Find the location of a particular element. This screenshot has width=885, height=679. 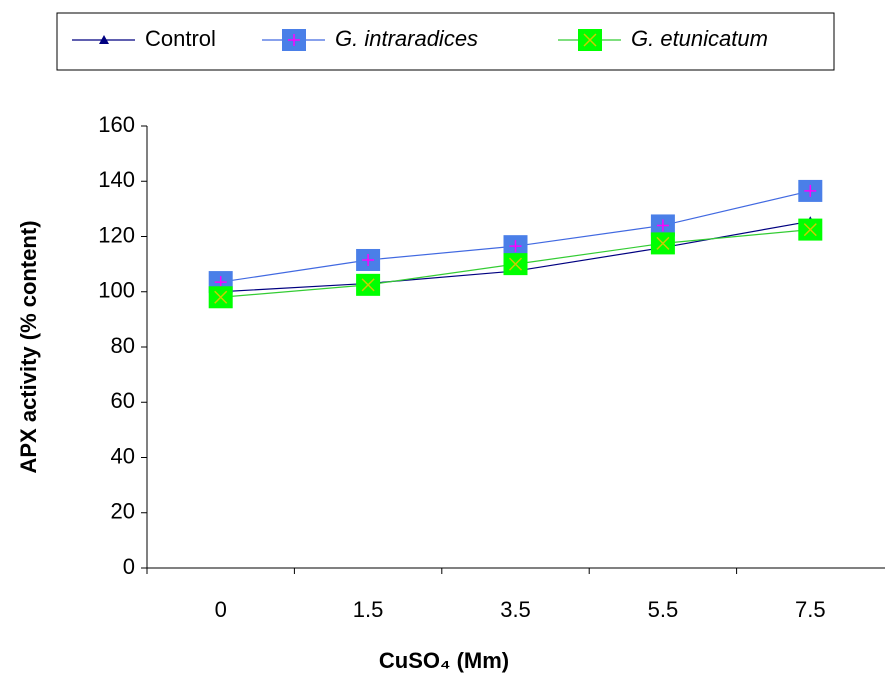

y-tick-label: 40 is located at coordinates (123, 455).